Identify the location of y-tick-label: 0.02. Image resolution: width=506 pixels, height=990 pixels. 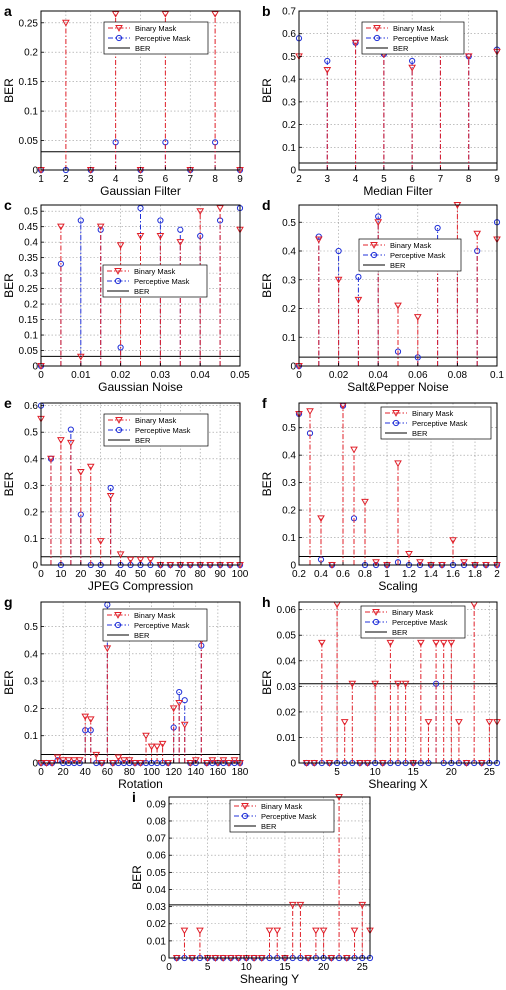
(157, 924).